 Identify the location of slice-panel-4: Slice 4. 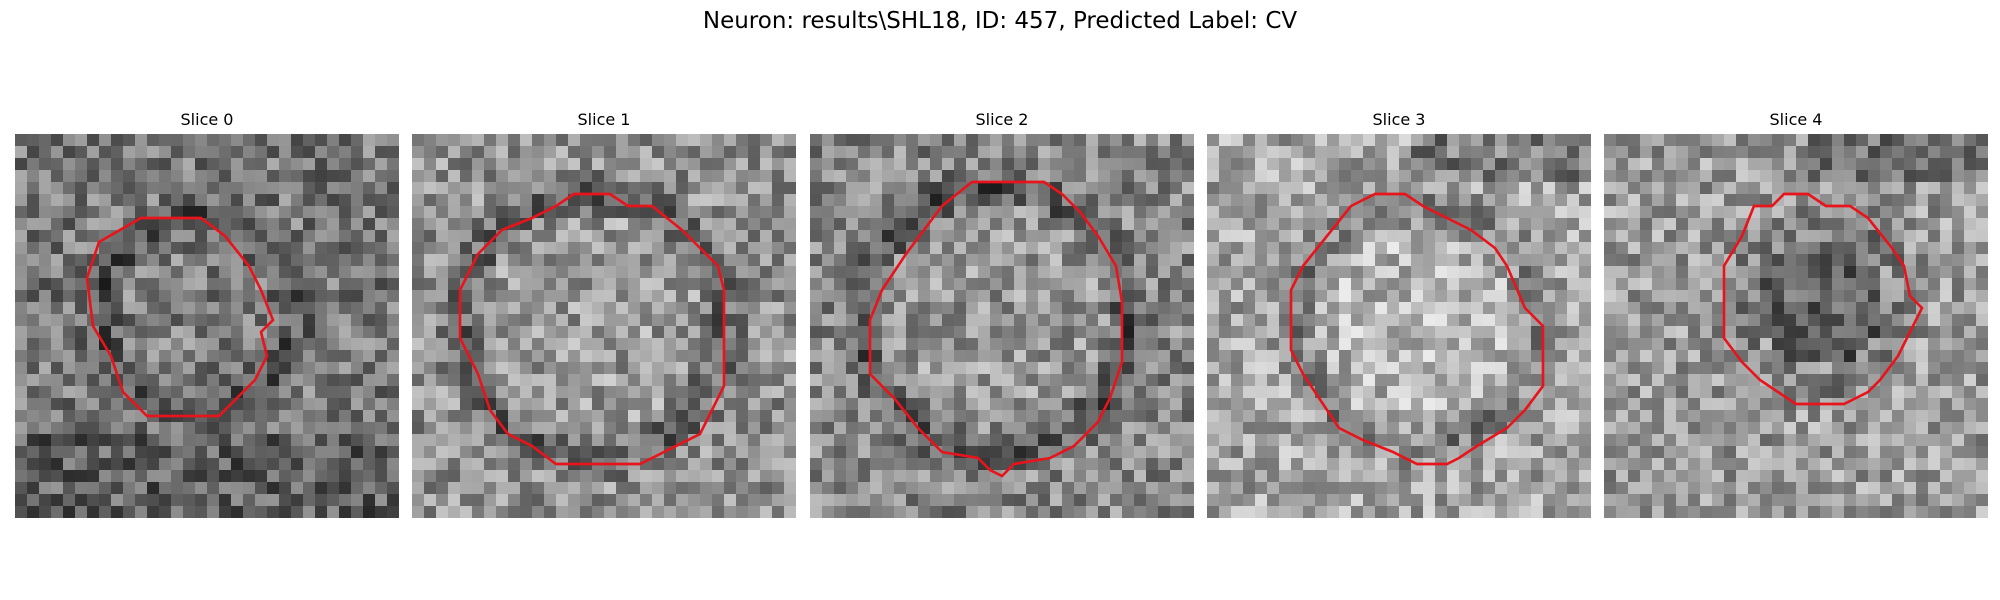
(1796, 314).